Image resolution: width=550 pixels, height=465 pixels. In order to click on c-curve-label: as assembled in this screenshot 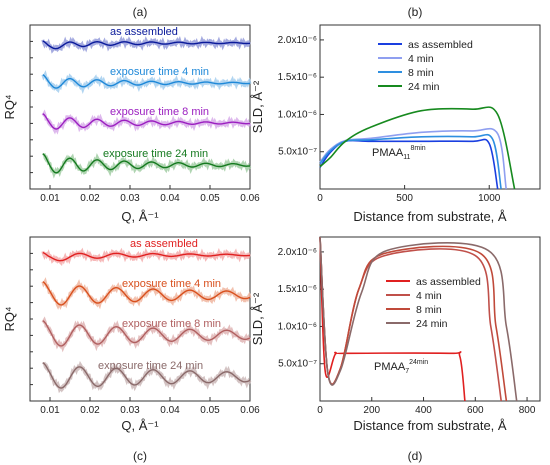, I will do `click(164, 244)`.